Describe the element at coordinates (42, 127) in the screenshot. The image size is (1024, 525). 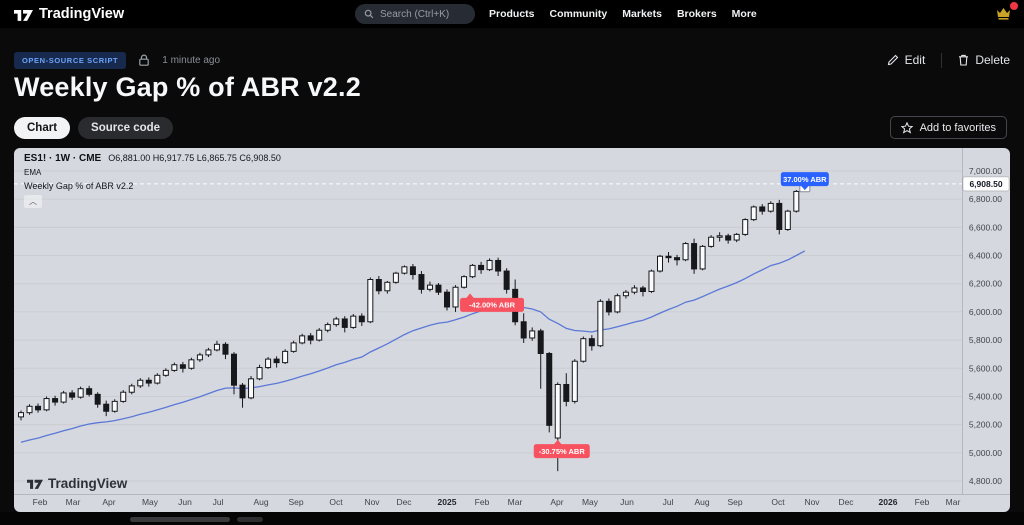
I see `tab-chart: Chart` at that location.